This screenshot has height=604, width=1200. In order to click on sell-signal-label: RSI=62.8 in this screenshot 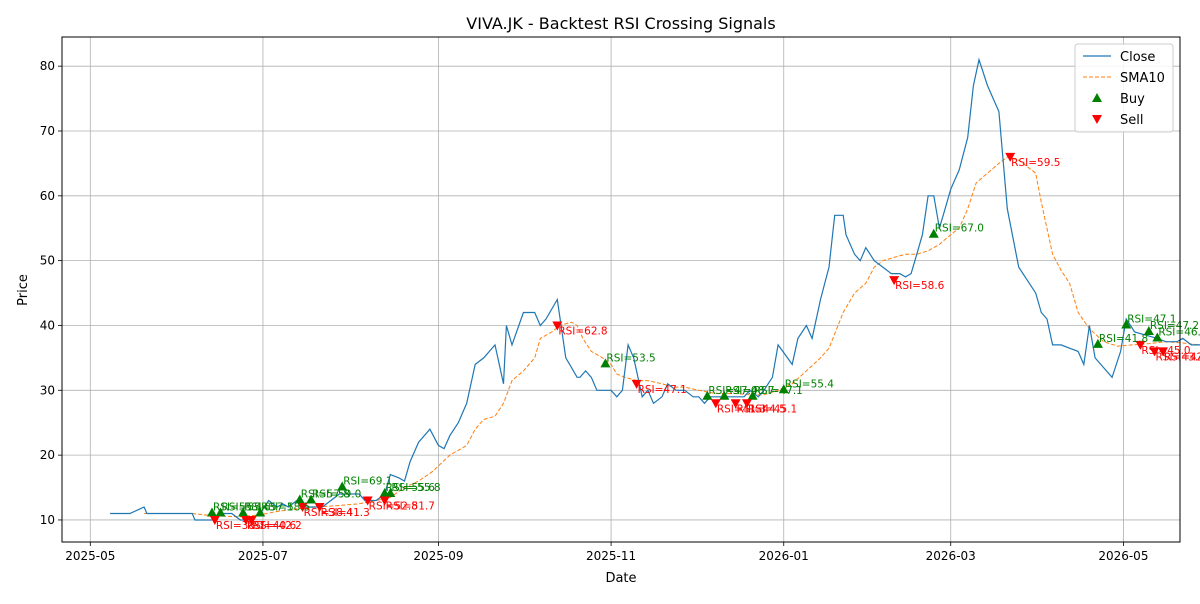, I will do `click(582, 331)`.